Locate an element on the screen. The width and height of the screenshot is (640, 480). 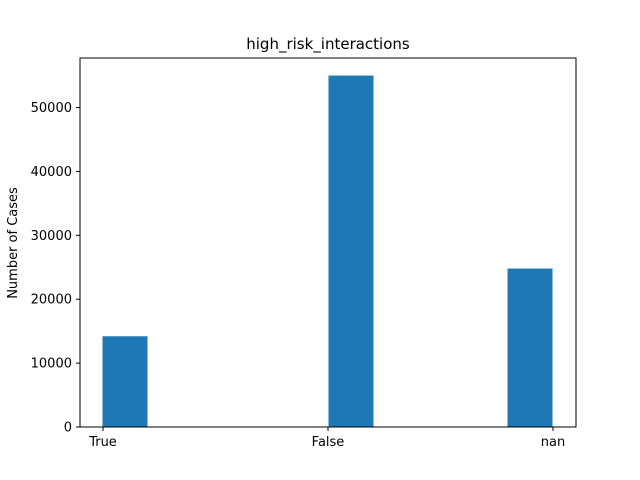
x-tick-label-false: False is located at coordinates (328, 442).